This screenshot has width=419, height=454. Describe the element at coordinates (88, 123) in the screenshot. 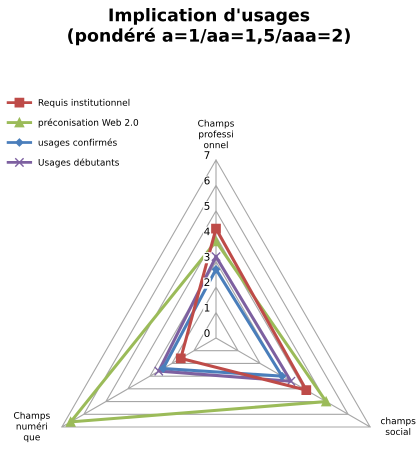

I see `legend-label: préconisation Web 2.0` at that location.